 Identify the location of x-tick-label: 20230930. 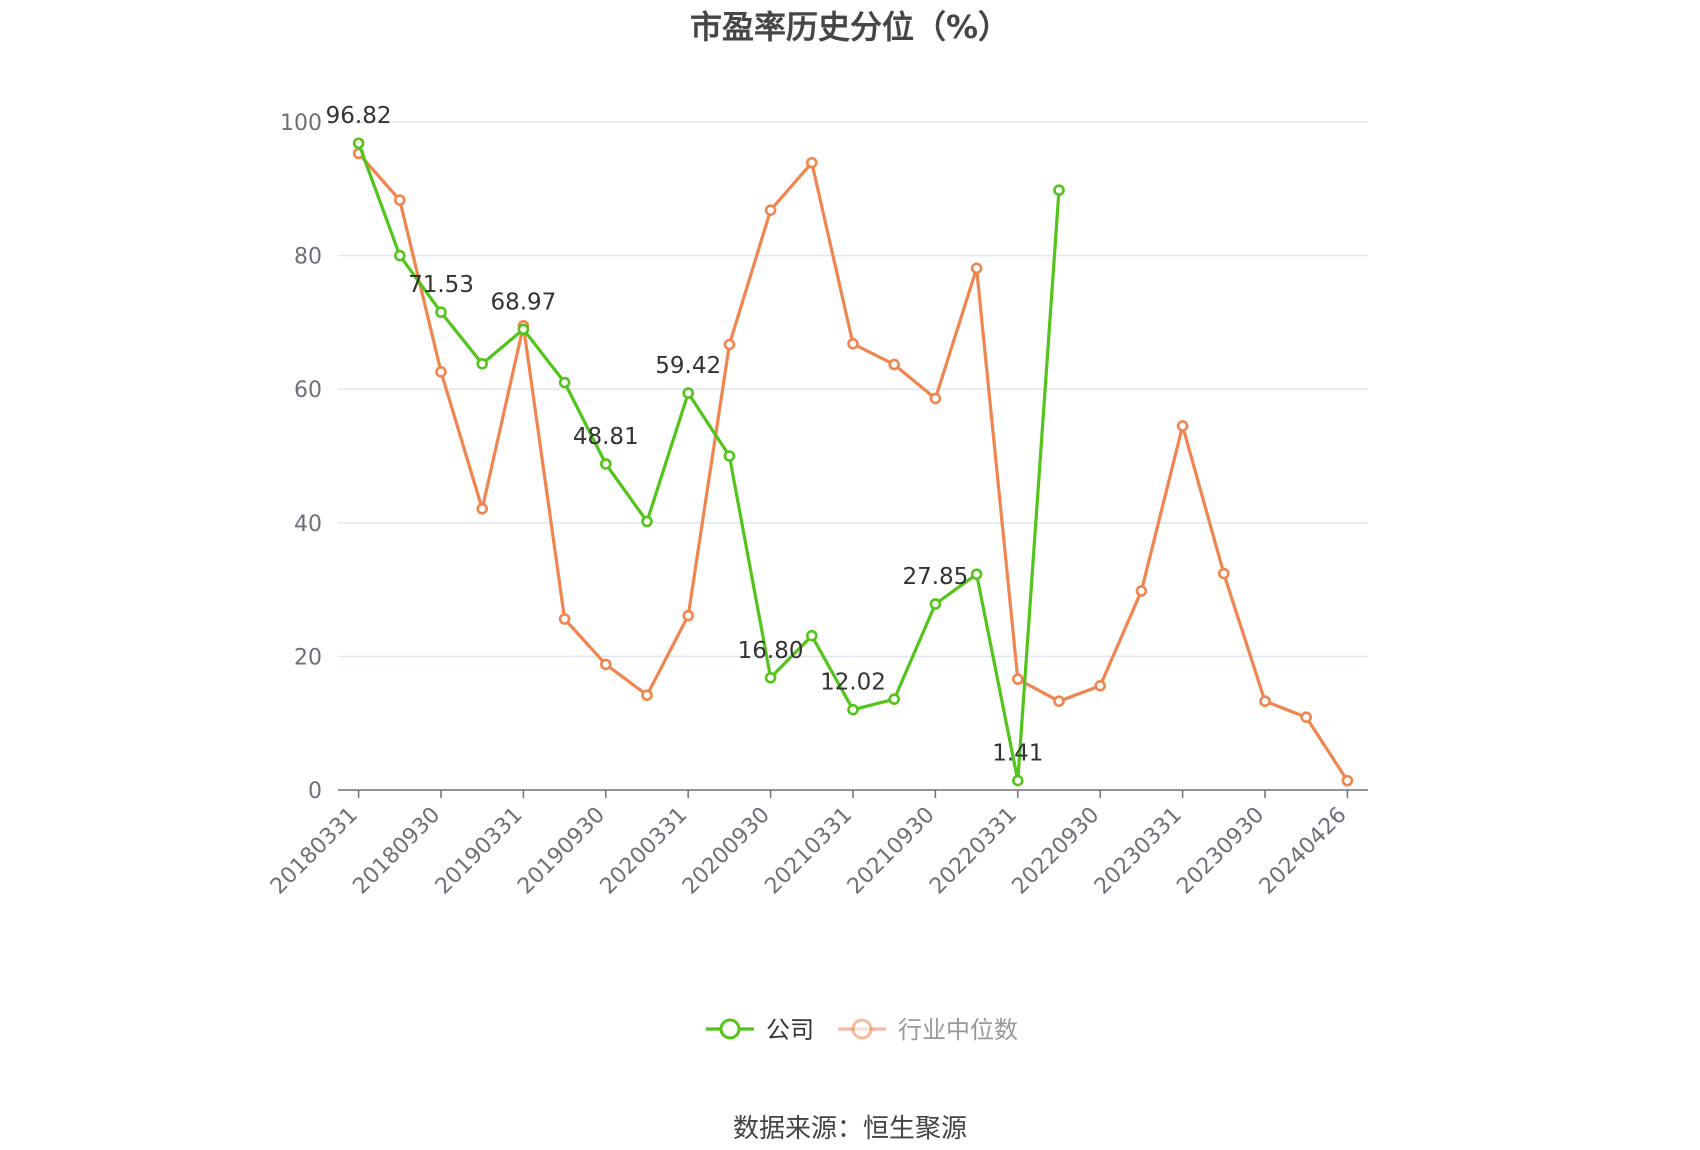
(1220, 851).